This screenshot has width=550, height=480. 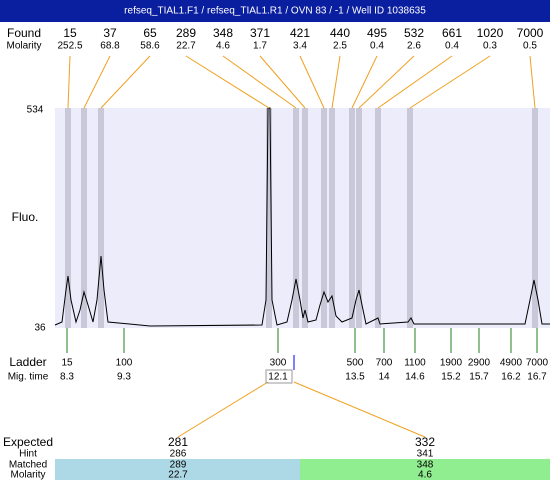 What do you see at coordinates (425, 454) in the screenshot?
I see `hint-size: 341` at bounding box center [425, 454].